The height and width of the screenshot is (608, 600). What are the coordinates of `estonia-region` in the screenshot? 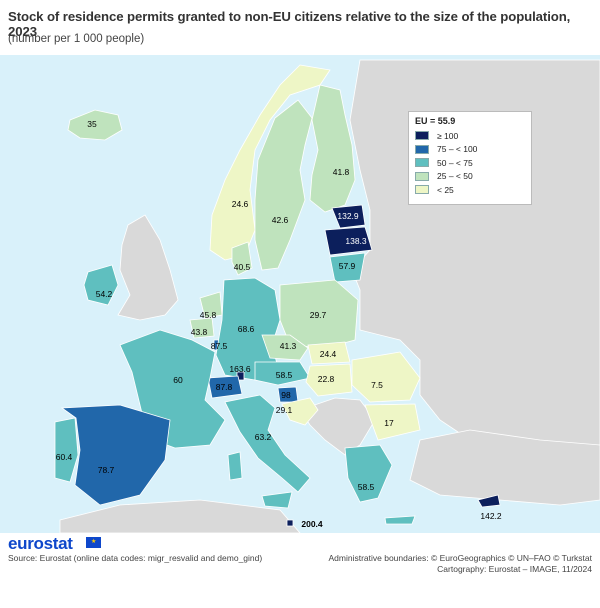 It's located at (348, 216).